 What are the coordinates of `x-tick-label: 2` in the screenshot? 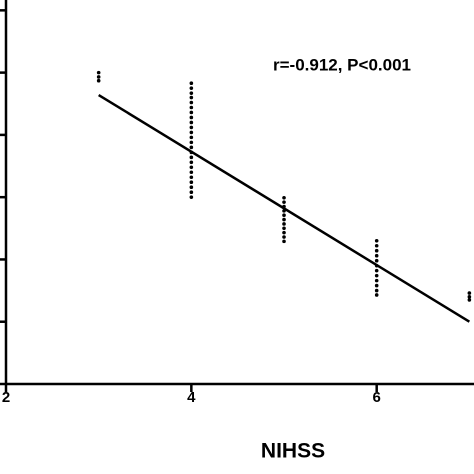 It's located at (6, 397).